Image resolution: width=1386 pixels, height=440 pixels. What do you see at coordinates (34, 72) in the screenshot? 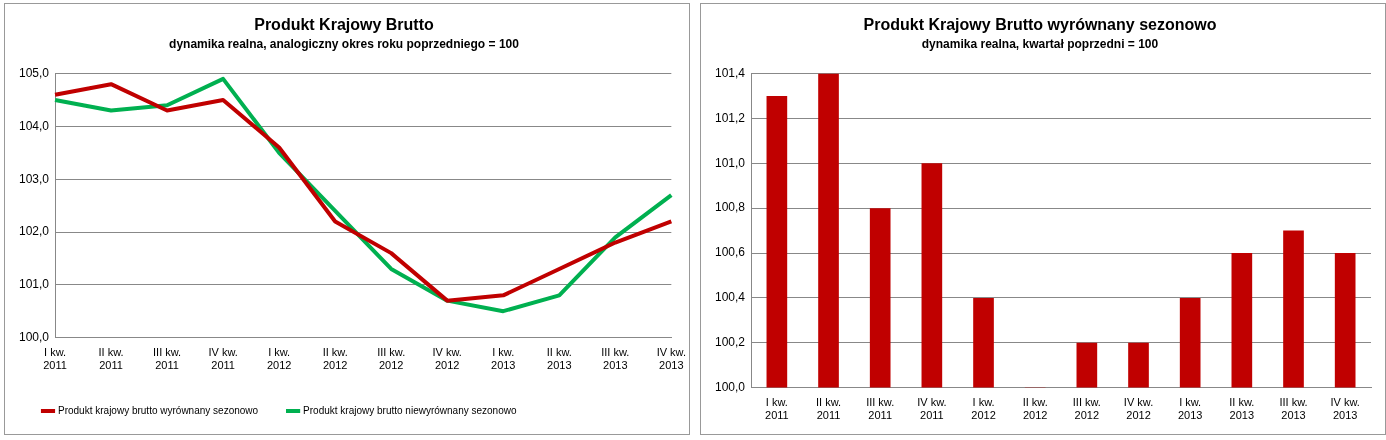
I see `y-tick-label: 105,0` at bounding box center [34, 72].